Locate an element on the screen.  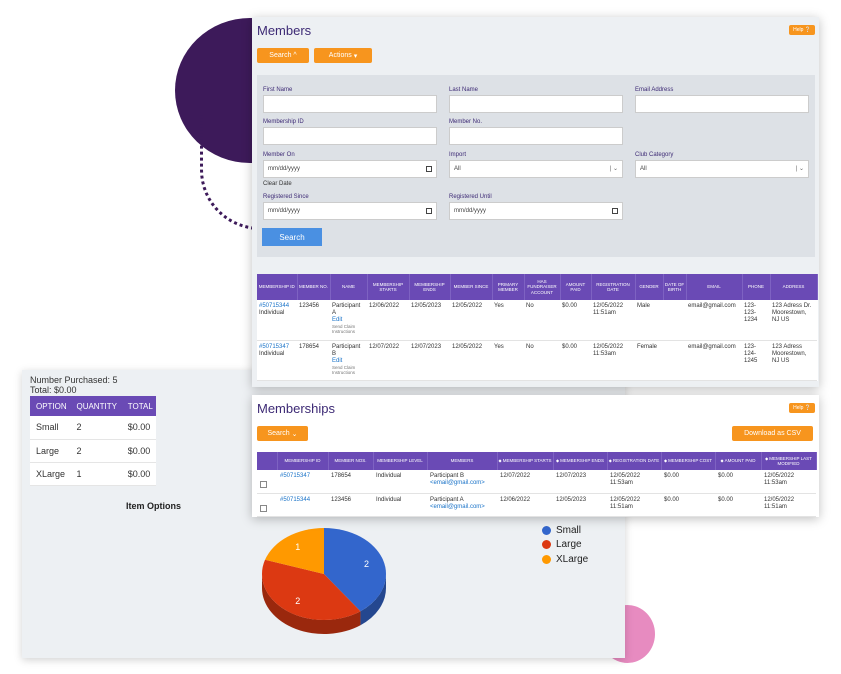
column-header: NAME is located at coordinates (349, 287).